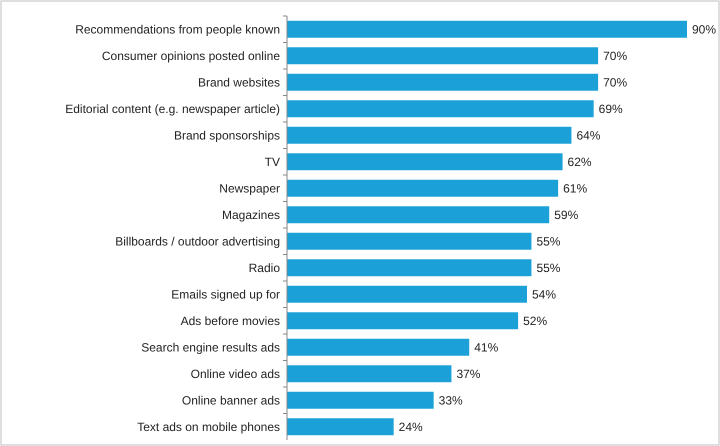  Describe the element at coordinates (197, 241) in the screenshot. I see `y-tick-label: Billboards / outdoor advertising` at that location.